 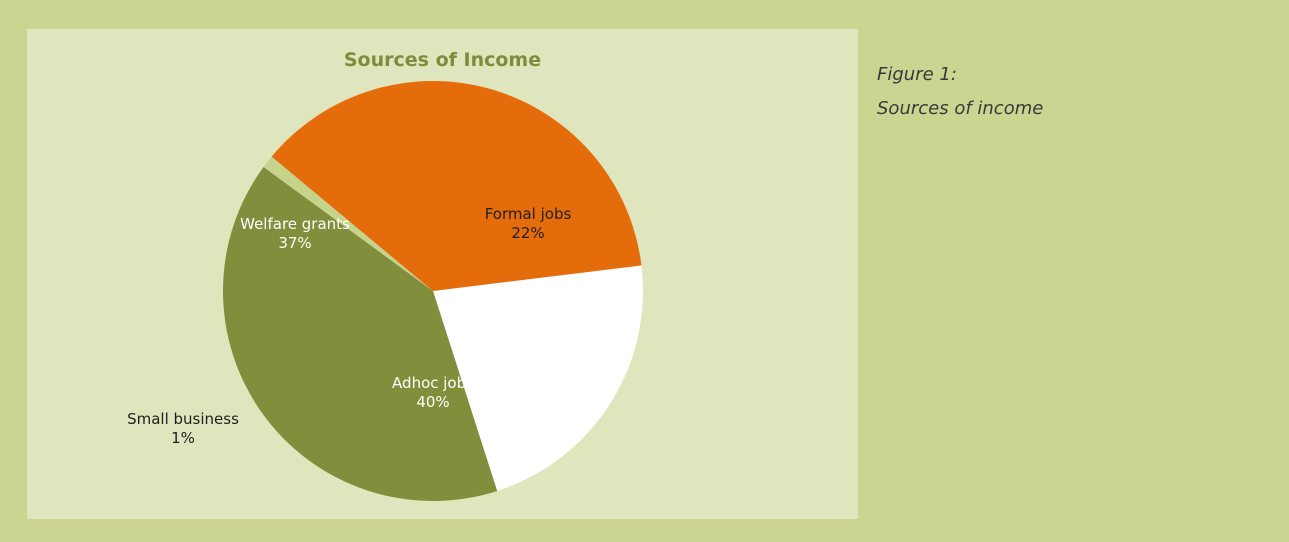 What do you see at coordinates (183, 428) in the screenshot?
I see `slice-label-small-business: Small business 1%` at bounding box center [183, 428].